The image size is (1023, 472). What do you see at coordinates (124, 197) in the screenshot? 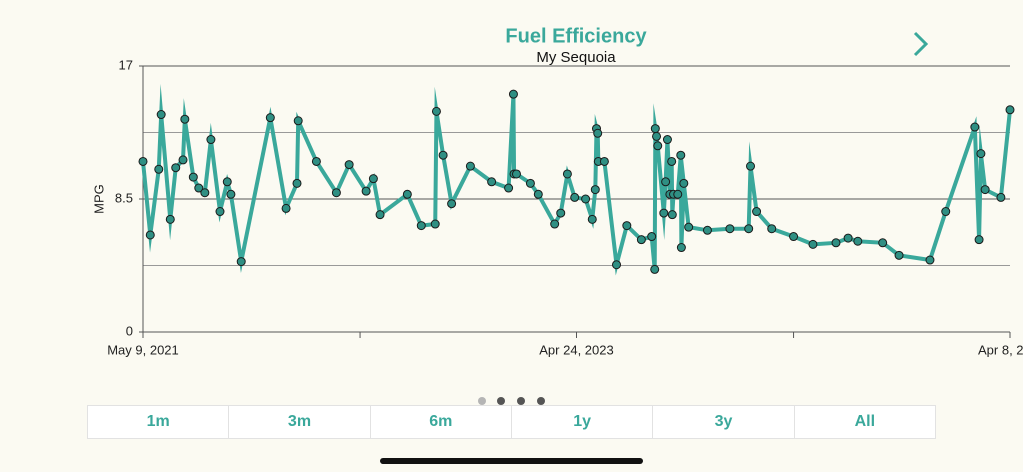
I see `y-tick-label: 8.5` at bounding box center [124, 197].